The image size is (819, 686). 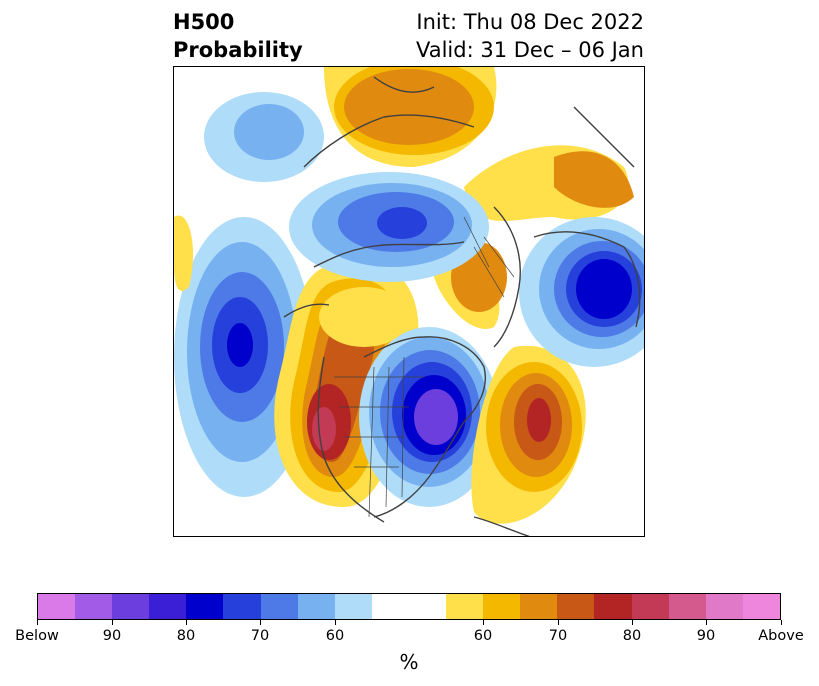 I want to click on colorbar-tick-label: Above, so click(x=781, y=636).